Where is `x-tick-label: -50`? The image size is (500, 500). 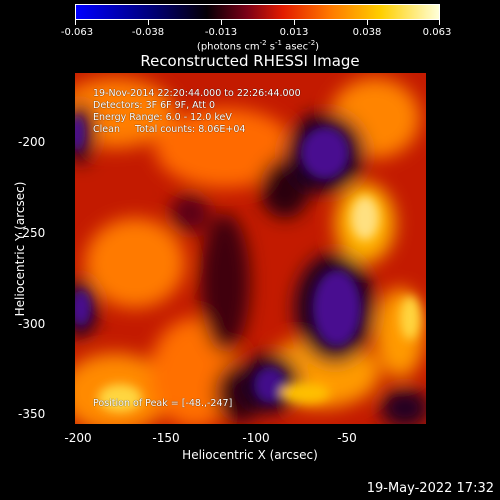 x-tick-label: -50 is located at coordinates (347, 438).